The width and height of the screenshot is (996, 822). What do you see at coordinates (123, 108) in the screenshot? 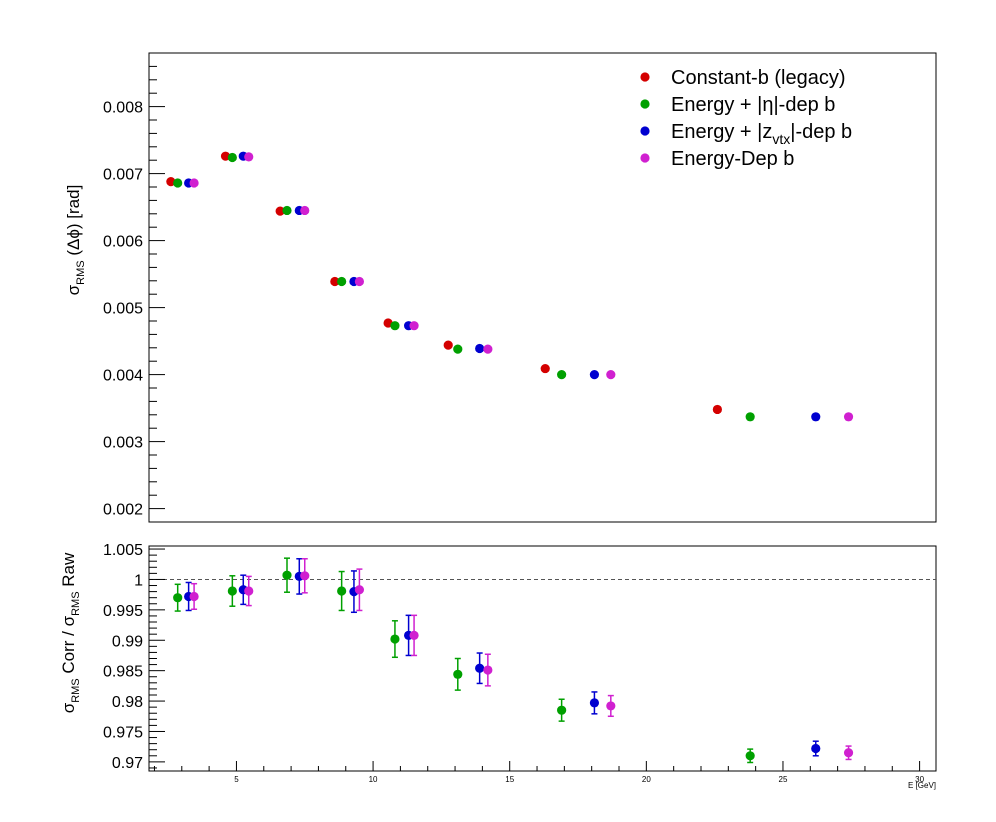
I see `y-tick-label: 0.008` at bounding box center [123, 108].